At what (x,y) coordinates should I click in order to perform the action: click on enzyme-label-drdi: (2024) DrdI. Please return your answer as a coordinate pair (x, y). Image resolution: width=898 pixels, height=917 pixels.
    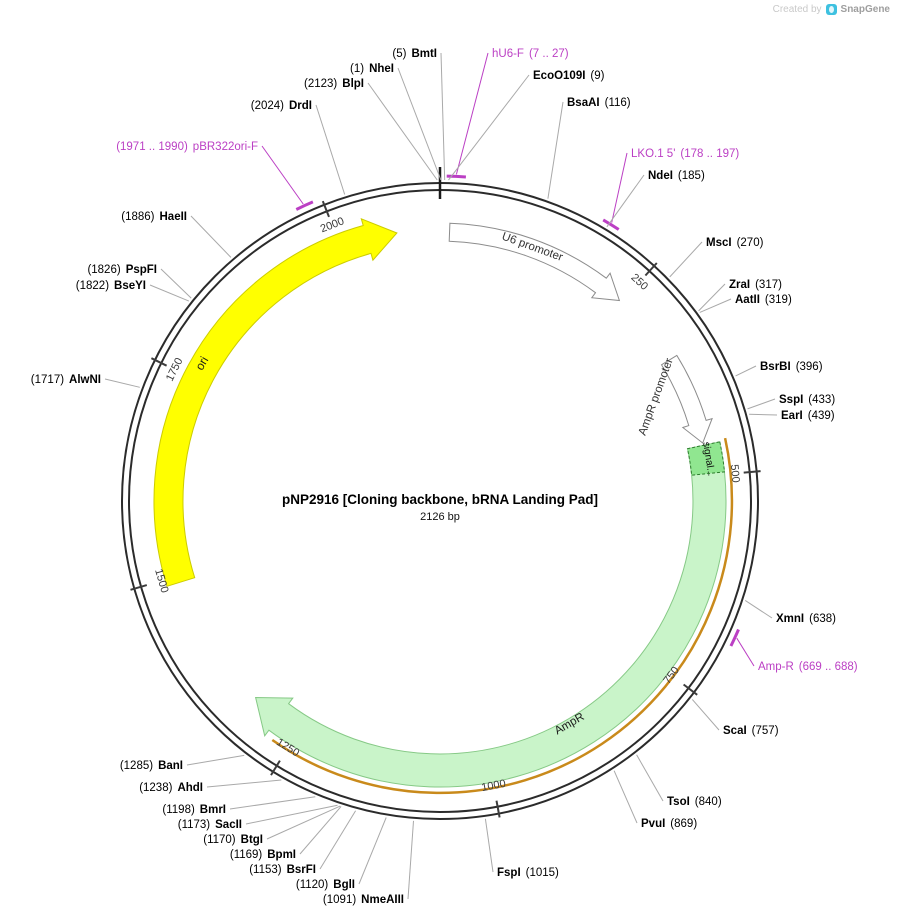
    Looking at the image, I should click on (281, 106).